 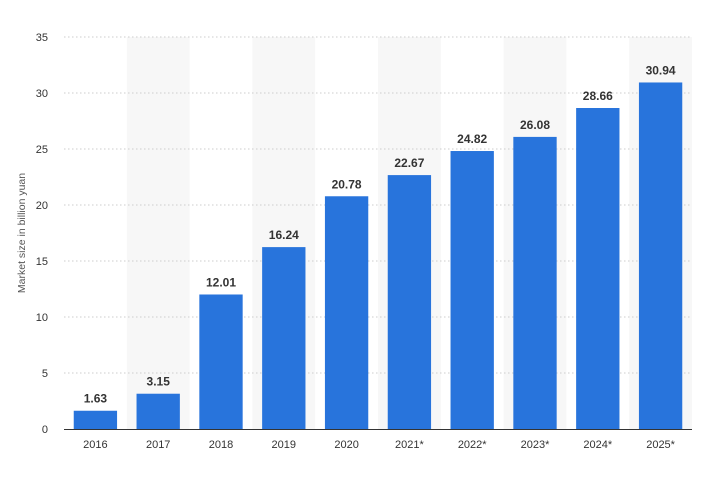 What do you see at coordinates (95, 445) in the screenshot?
I see `x-tick-label: 2016` at bounding box center [95, 445].